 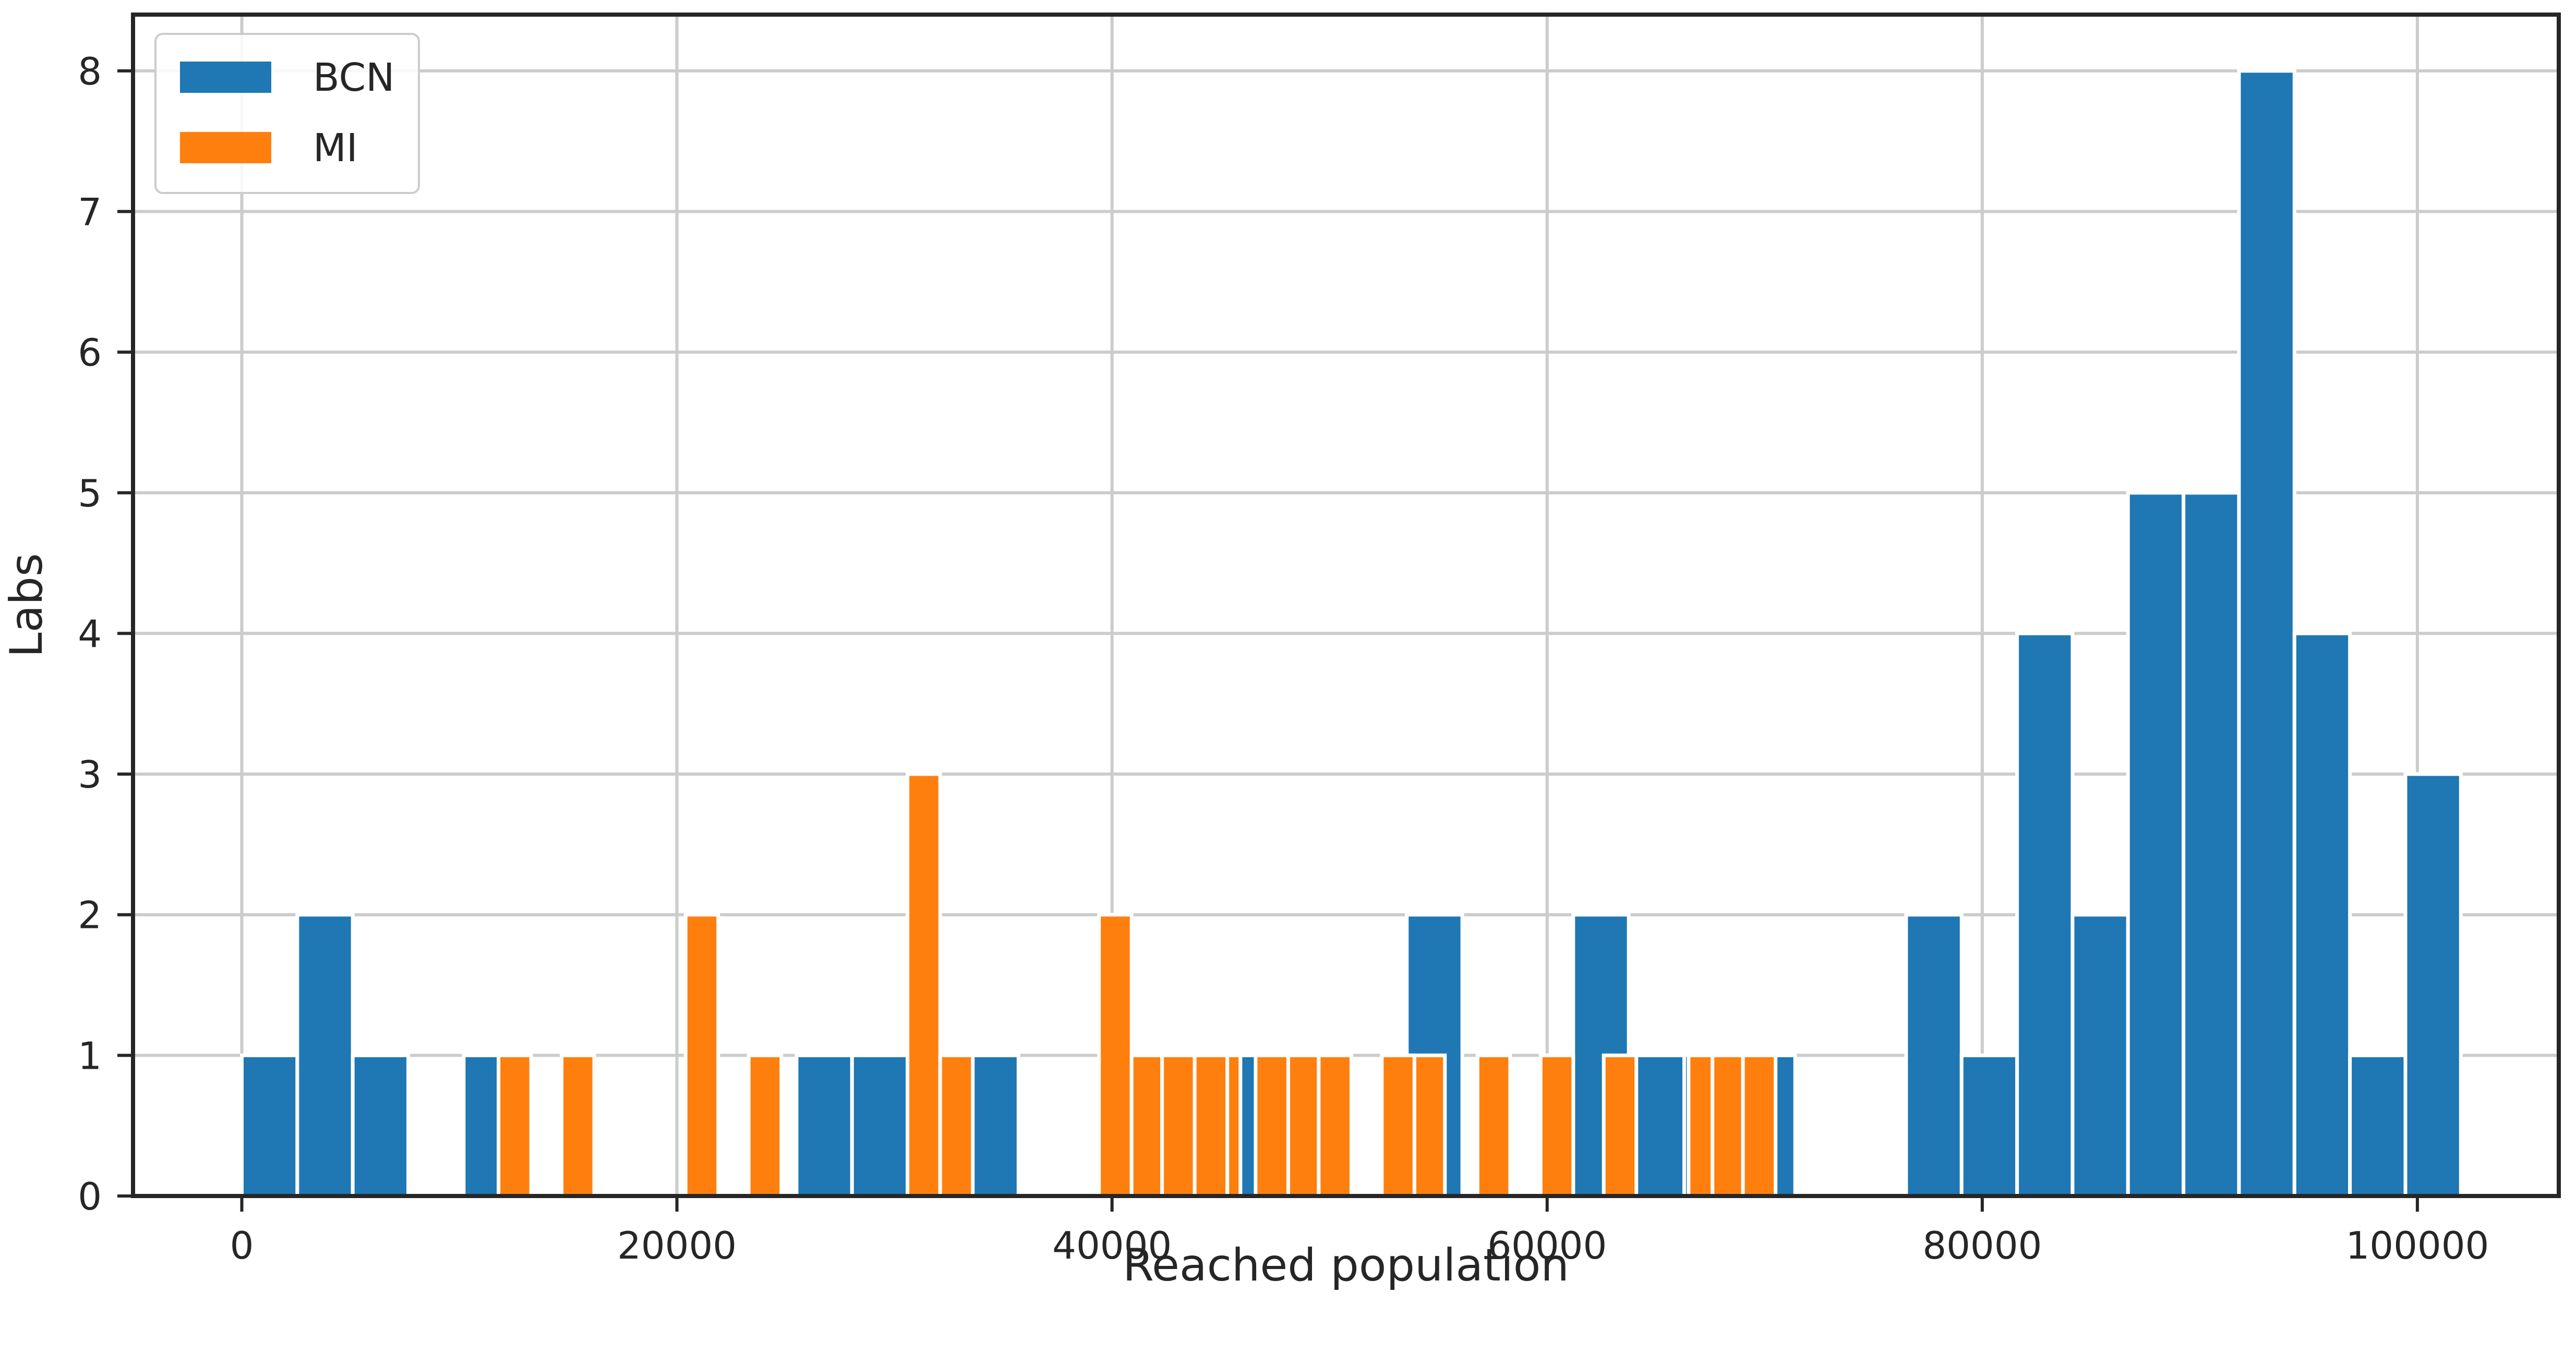 What do you see at coordinates (90, 493) in the screenshot?
I see `y-tick-label-5: 5` at bounding box center [90, 493].